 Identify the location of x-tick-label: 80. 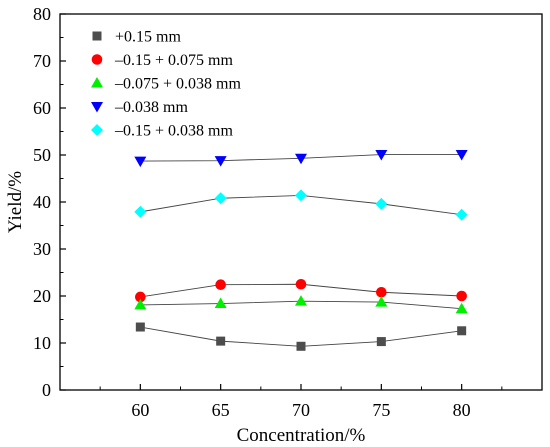
(462, 410).